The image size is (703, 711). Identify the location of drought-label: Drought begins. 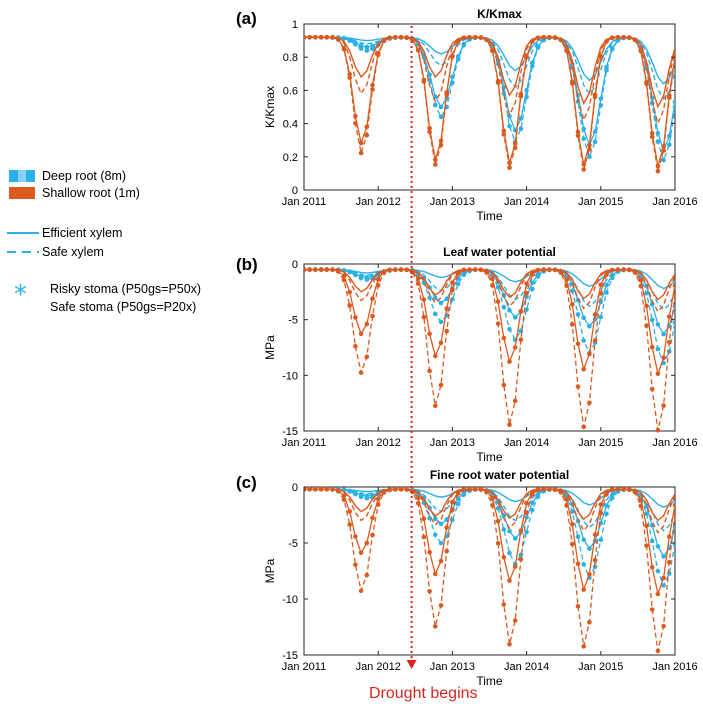
(423, 693).